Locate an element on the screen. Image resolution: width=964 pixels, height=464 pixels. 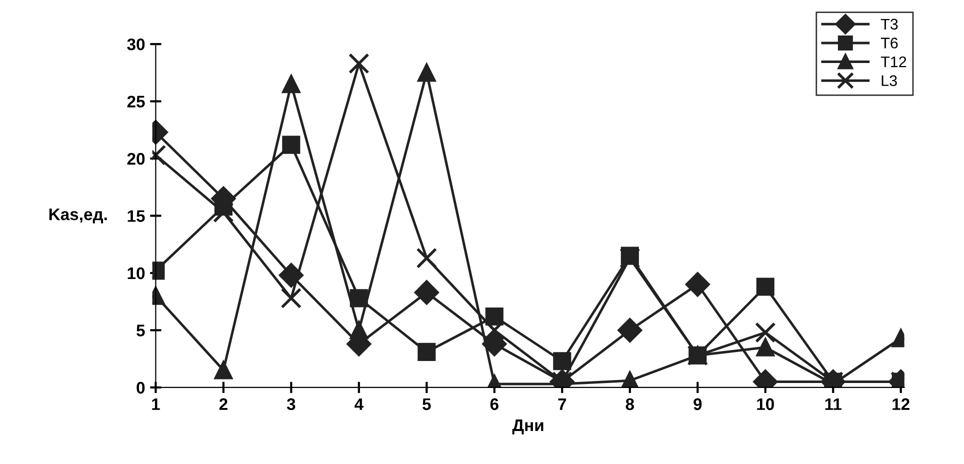
x-tick-label: 8 is located at coordinates (630, 404).